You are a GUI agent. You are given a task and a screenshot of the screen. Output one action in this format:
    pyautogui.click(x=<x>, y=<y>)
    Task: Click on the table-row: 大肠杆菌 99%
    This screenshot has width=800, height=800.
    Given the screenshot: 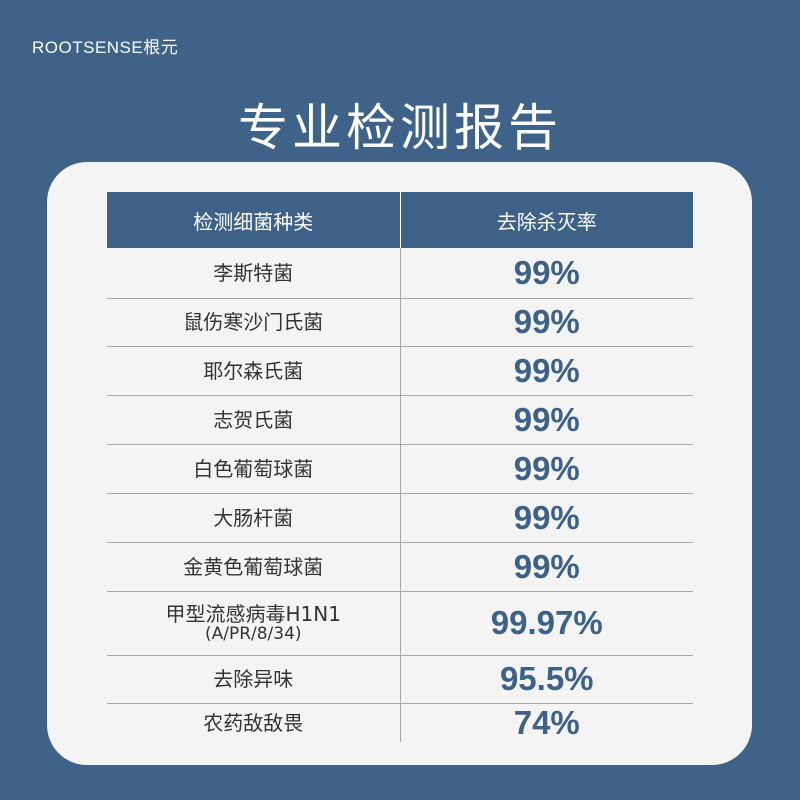 What is the action you would take?
    pyautogui.click(x=400, y=518)
    